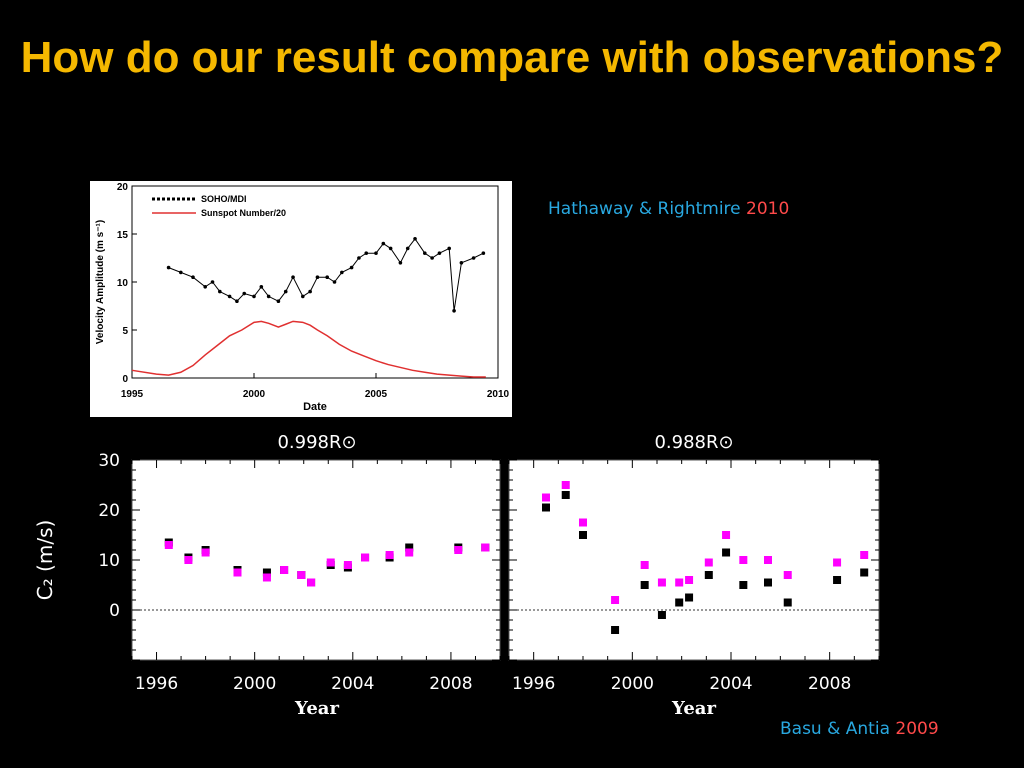 The height and width of the screenshot is (768, 1024). What do you see at coordinates (243, 213) in the screenshot?
I see `legend-sunspot-label: Sunspot Number/20` at bounding box center [243, 213].